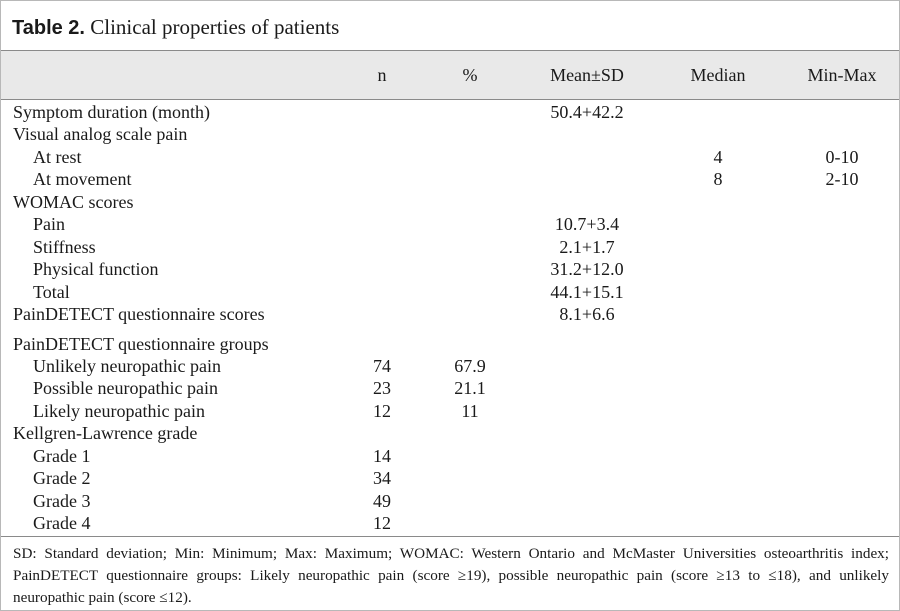 This screenshot has width=900, height=611. What do you see at coordinates (111, 112) in the screenshot?
I see `row-label: Symptom duration (month)` at bounding box center [111, 112].